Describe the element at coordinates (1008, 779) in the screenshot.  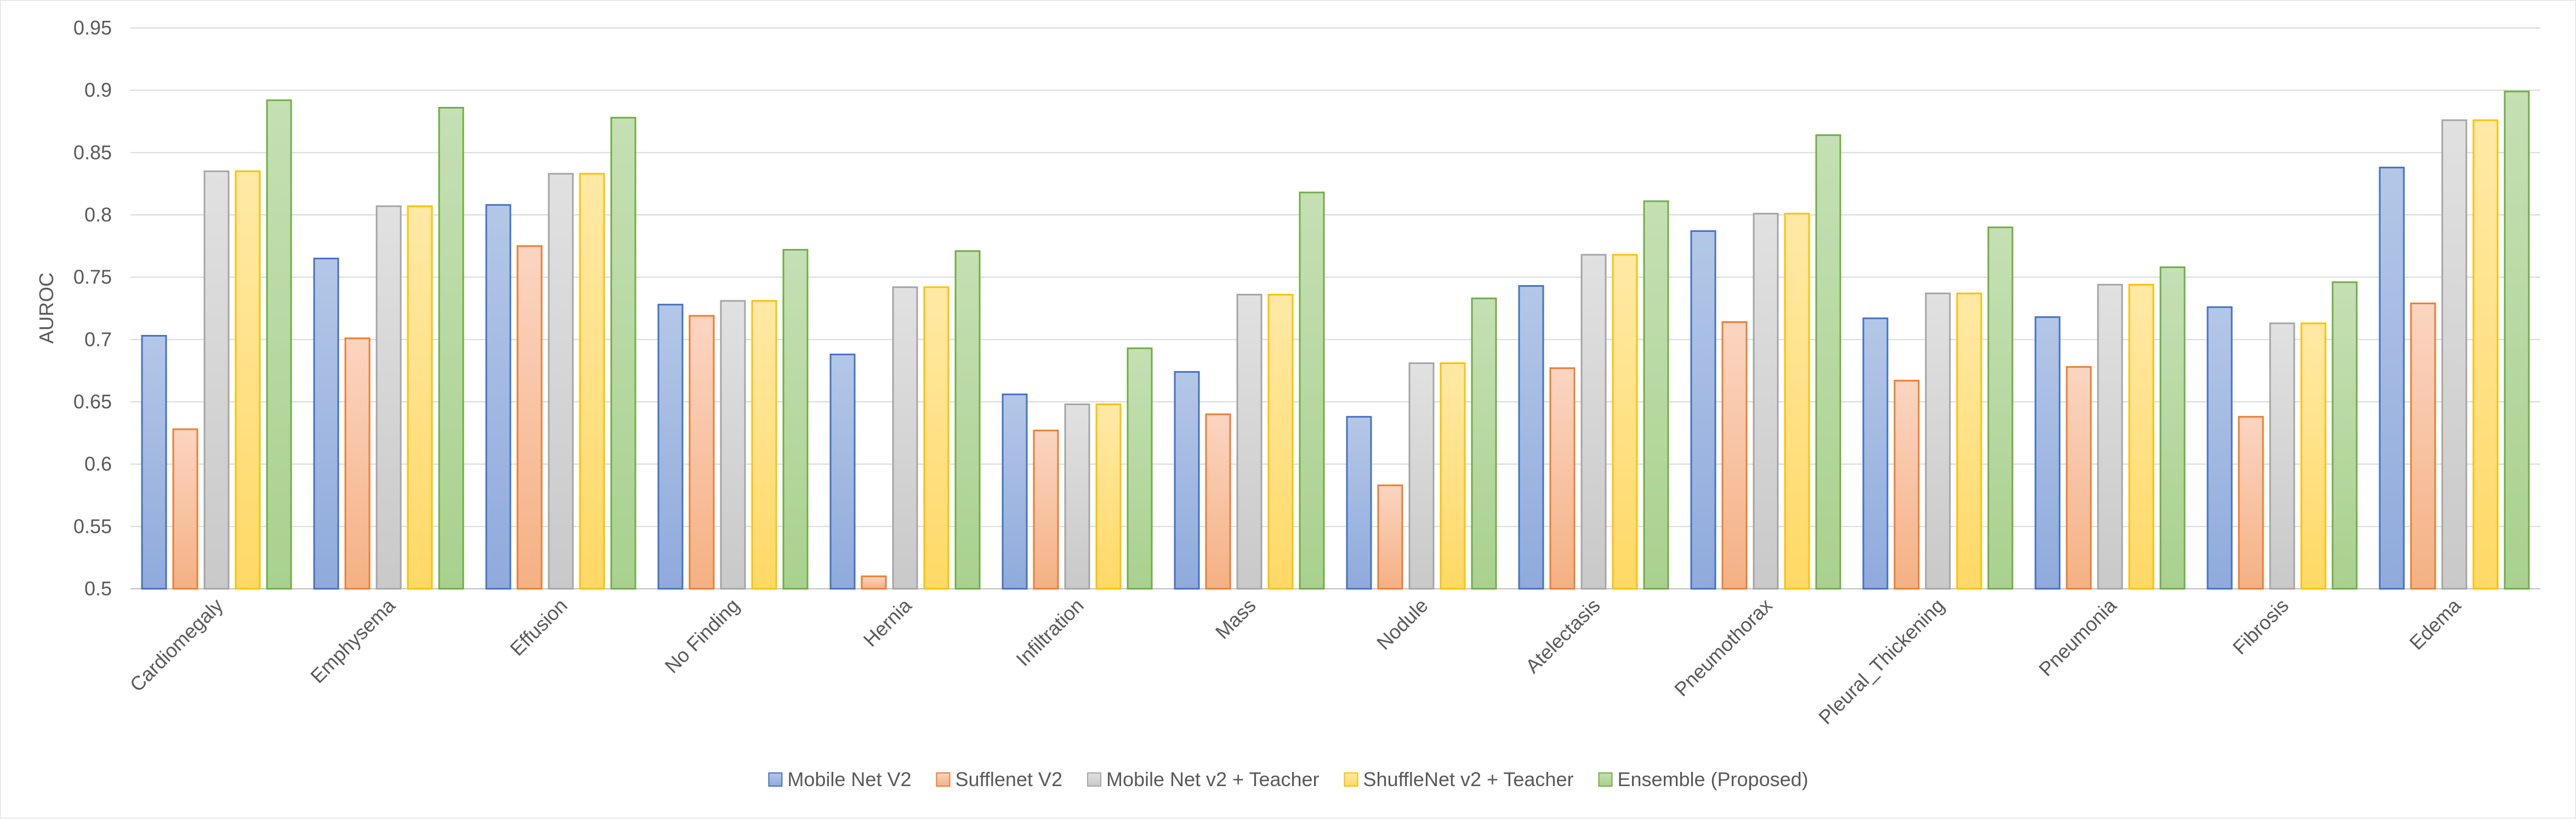
I see `legend-label: Sufflenet V2` at that location.